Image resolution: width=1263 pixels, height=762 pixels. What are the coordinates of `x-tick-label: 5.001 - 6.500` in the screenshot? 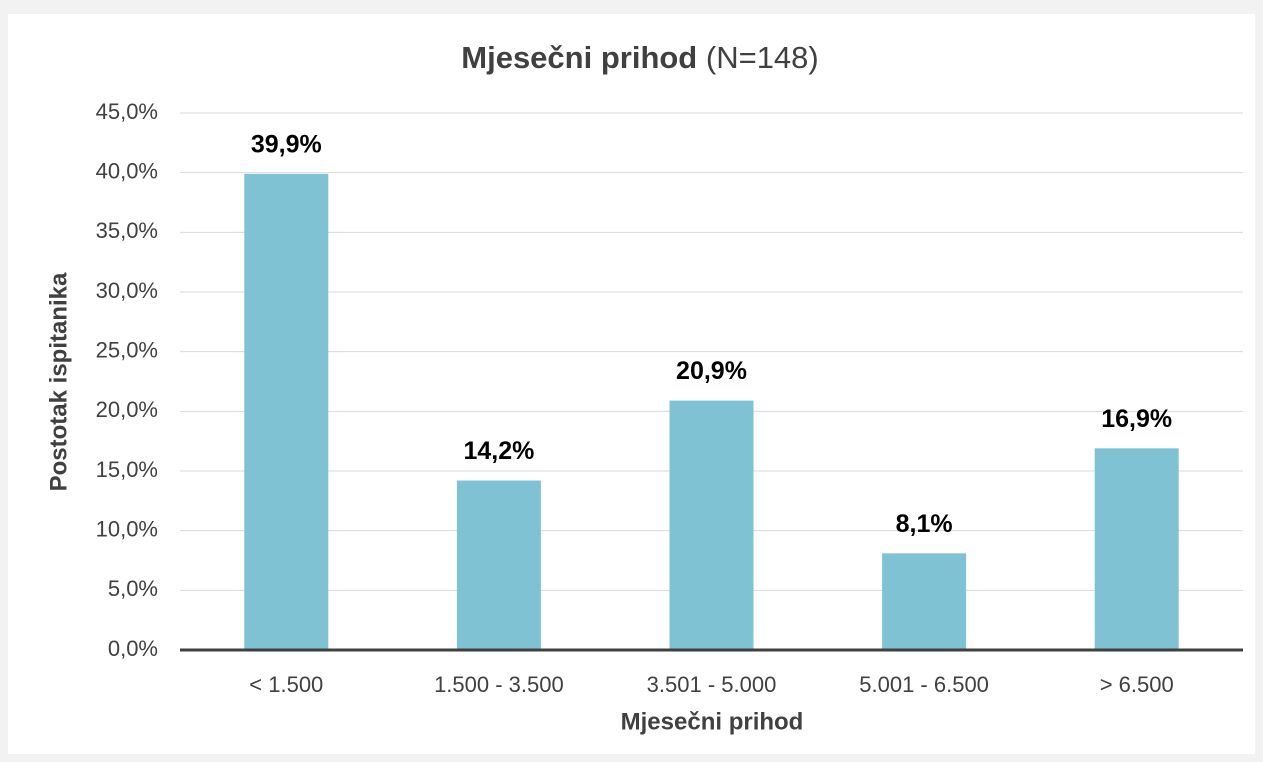 It's located at (924, 684).